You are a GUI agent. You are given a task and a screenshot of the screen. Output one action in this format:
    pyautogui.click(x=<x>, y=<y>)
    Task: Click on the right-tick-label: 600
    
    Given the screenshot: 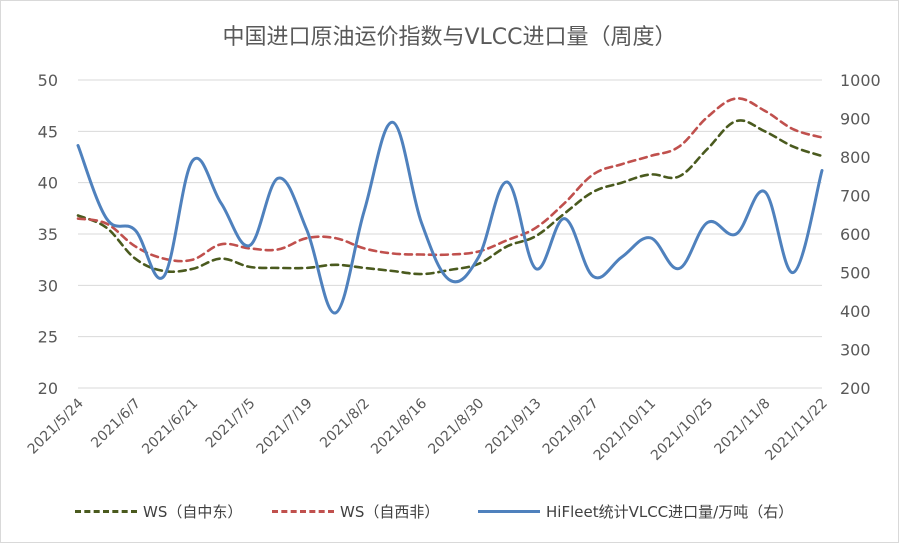 What is the action you would take?
    pyautogui.click(x=855, y=234)
    